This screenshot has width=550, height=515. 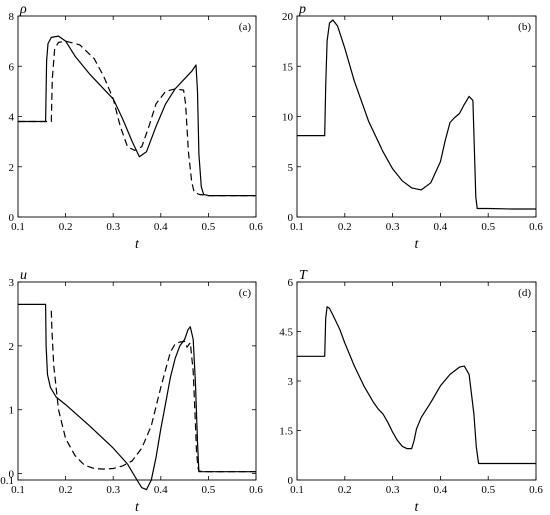 I want to click on y-axis-label: T, so click(x=303, y=275).